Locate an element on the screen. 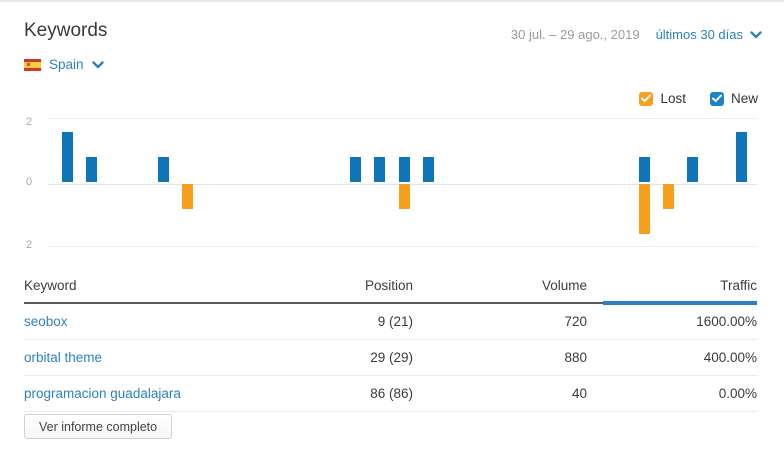 The image size is (784, 459). volume-cell: 40 is located at coordinates (500, 393).